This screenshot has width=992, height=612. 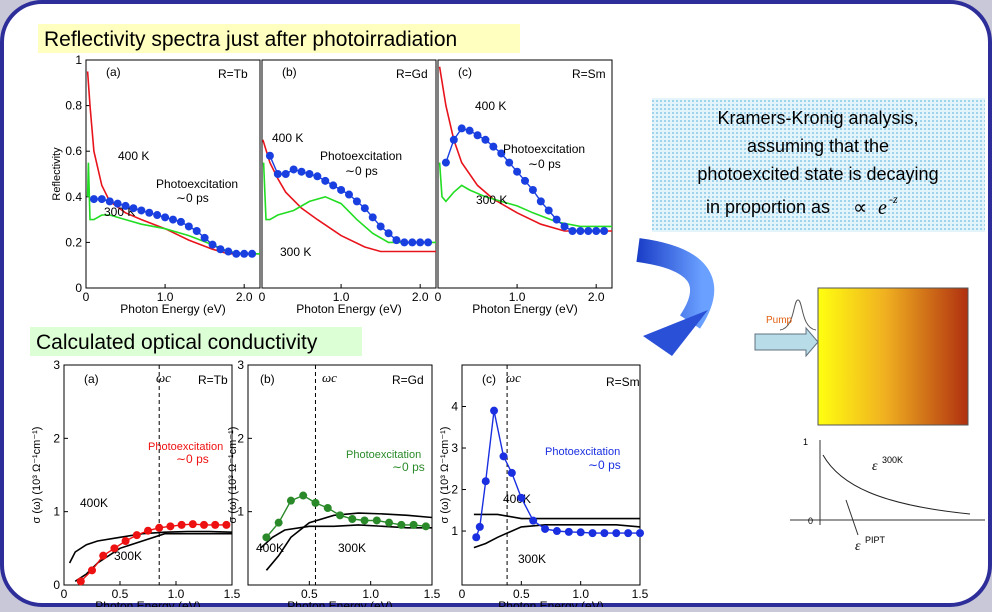 What do you see at coordinates (817, 118) in the screenshot?
I see `note-line: Kramers-Kronig analysis,` at bounding box center [817, 118].